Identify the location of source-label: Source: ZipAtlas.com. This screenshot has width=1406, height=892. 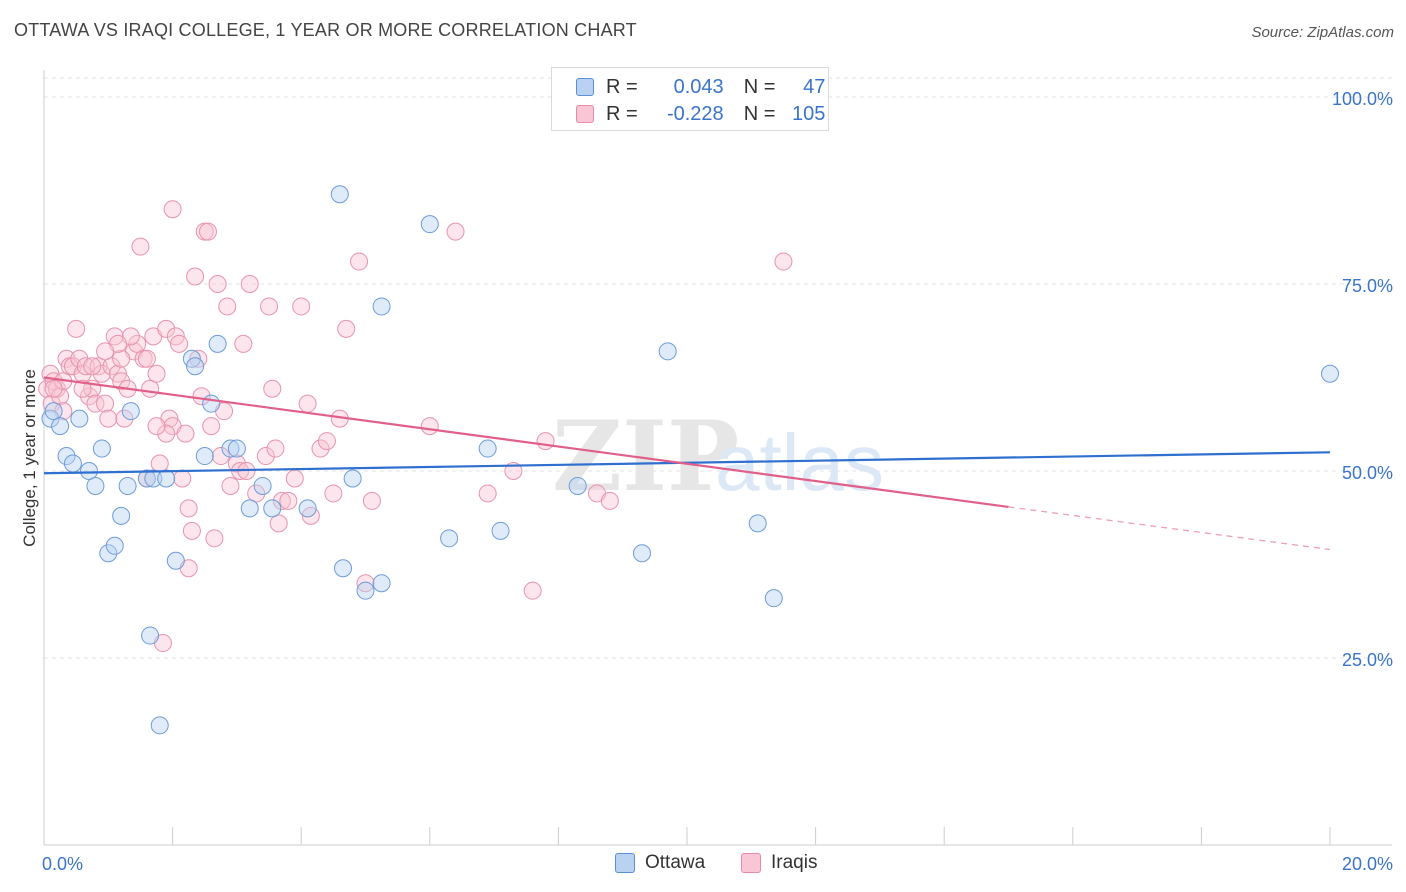
(1322, 32).